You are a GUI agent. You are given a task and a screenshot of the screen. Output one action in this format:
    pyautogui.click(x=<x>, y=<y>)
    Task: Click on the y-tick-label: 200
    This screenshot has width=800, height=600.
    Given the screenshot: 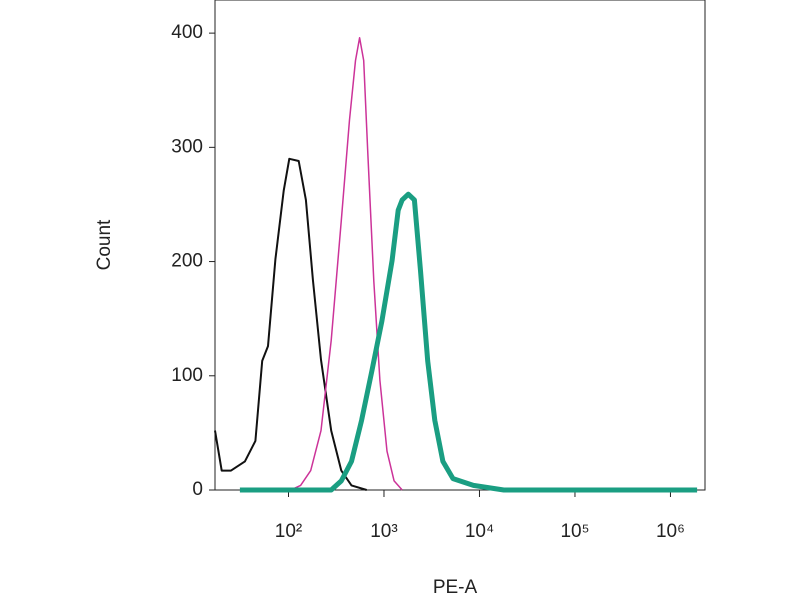 What is the action you would take?
    pyautogui.click(x=187, y=261)
    